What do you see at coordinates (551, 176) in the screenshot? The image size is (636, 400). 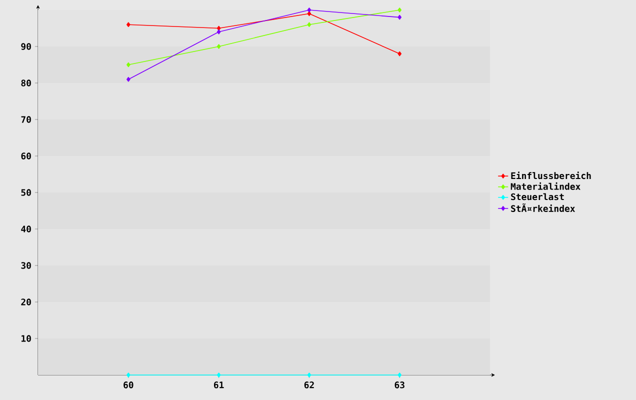 I see `legend-label: Einflussbereich` at bounding box center [551, 176].